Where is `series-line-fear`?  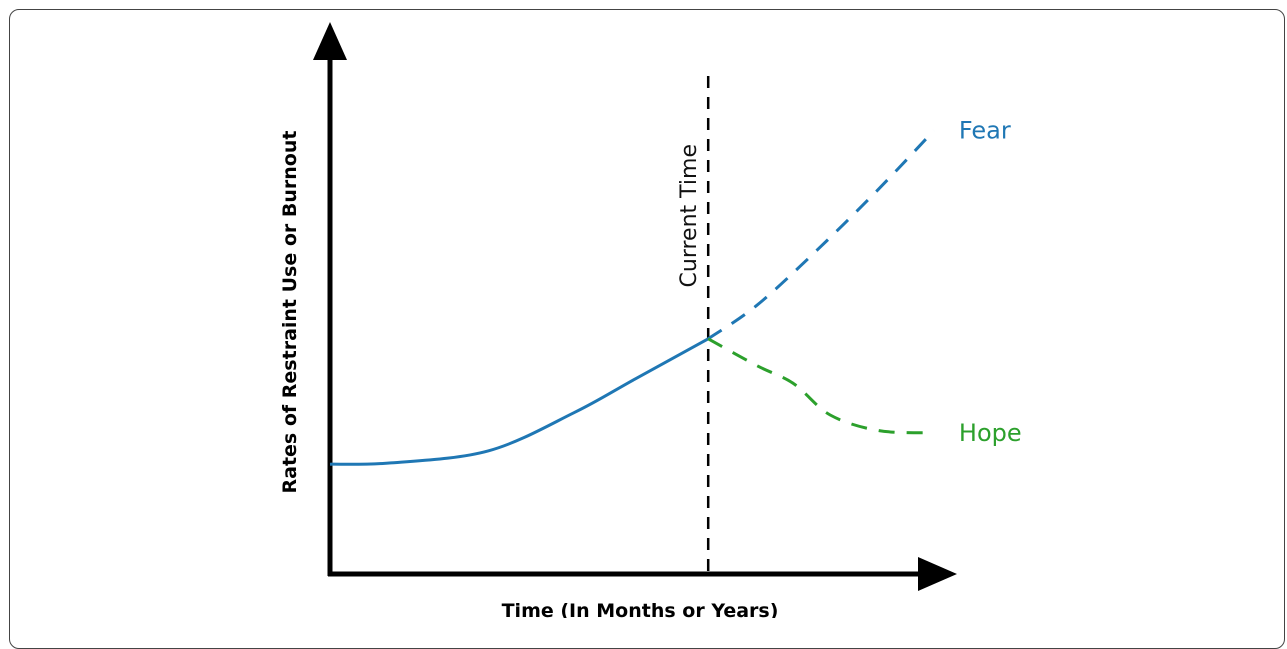
series-line-fear is located at coordinates (821, 235).